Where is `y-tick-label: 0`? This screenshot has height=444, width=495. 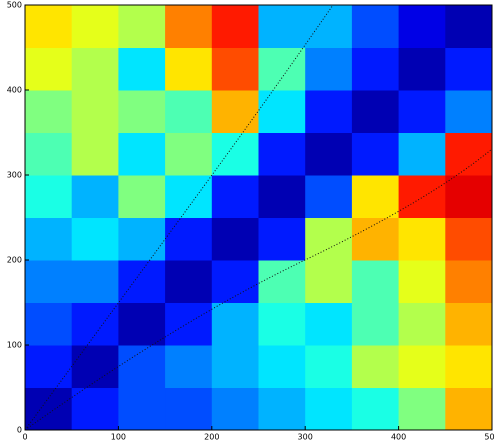 y-tick-label: 0 is located at coordinates (19, 430).